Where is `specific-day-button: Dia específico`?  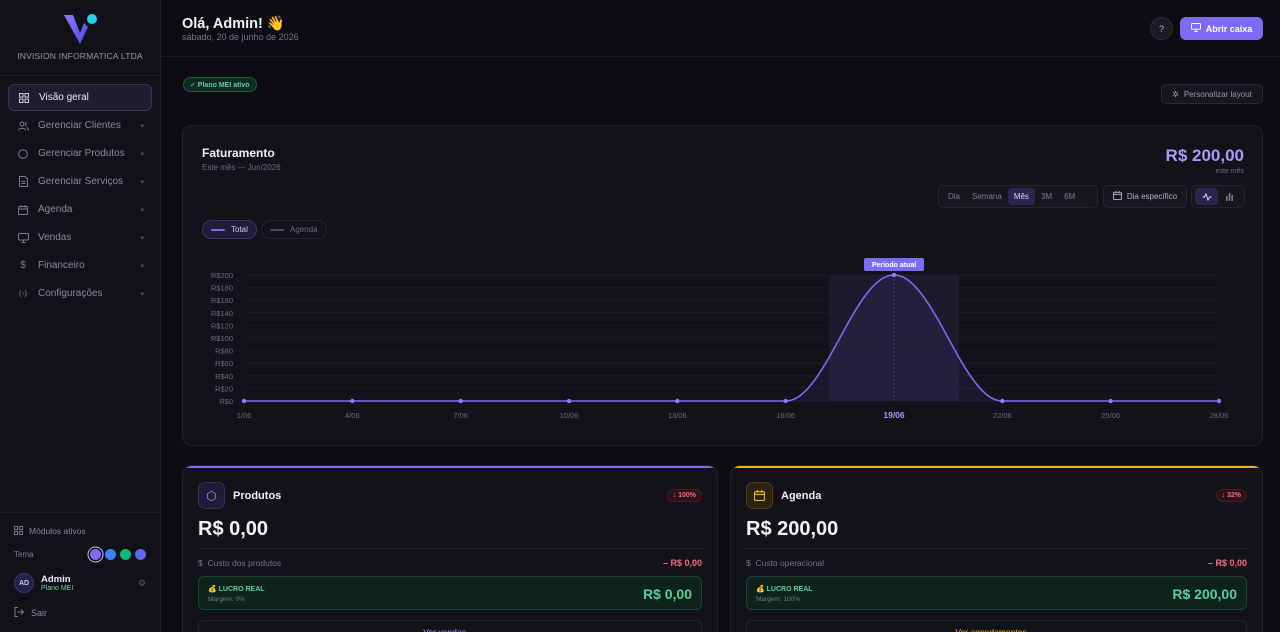 specific-day-button: Dia específico is located at coordinates (1145, 196).